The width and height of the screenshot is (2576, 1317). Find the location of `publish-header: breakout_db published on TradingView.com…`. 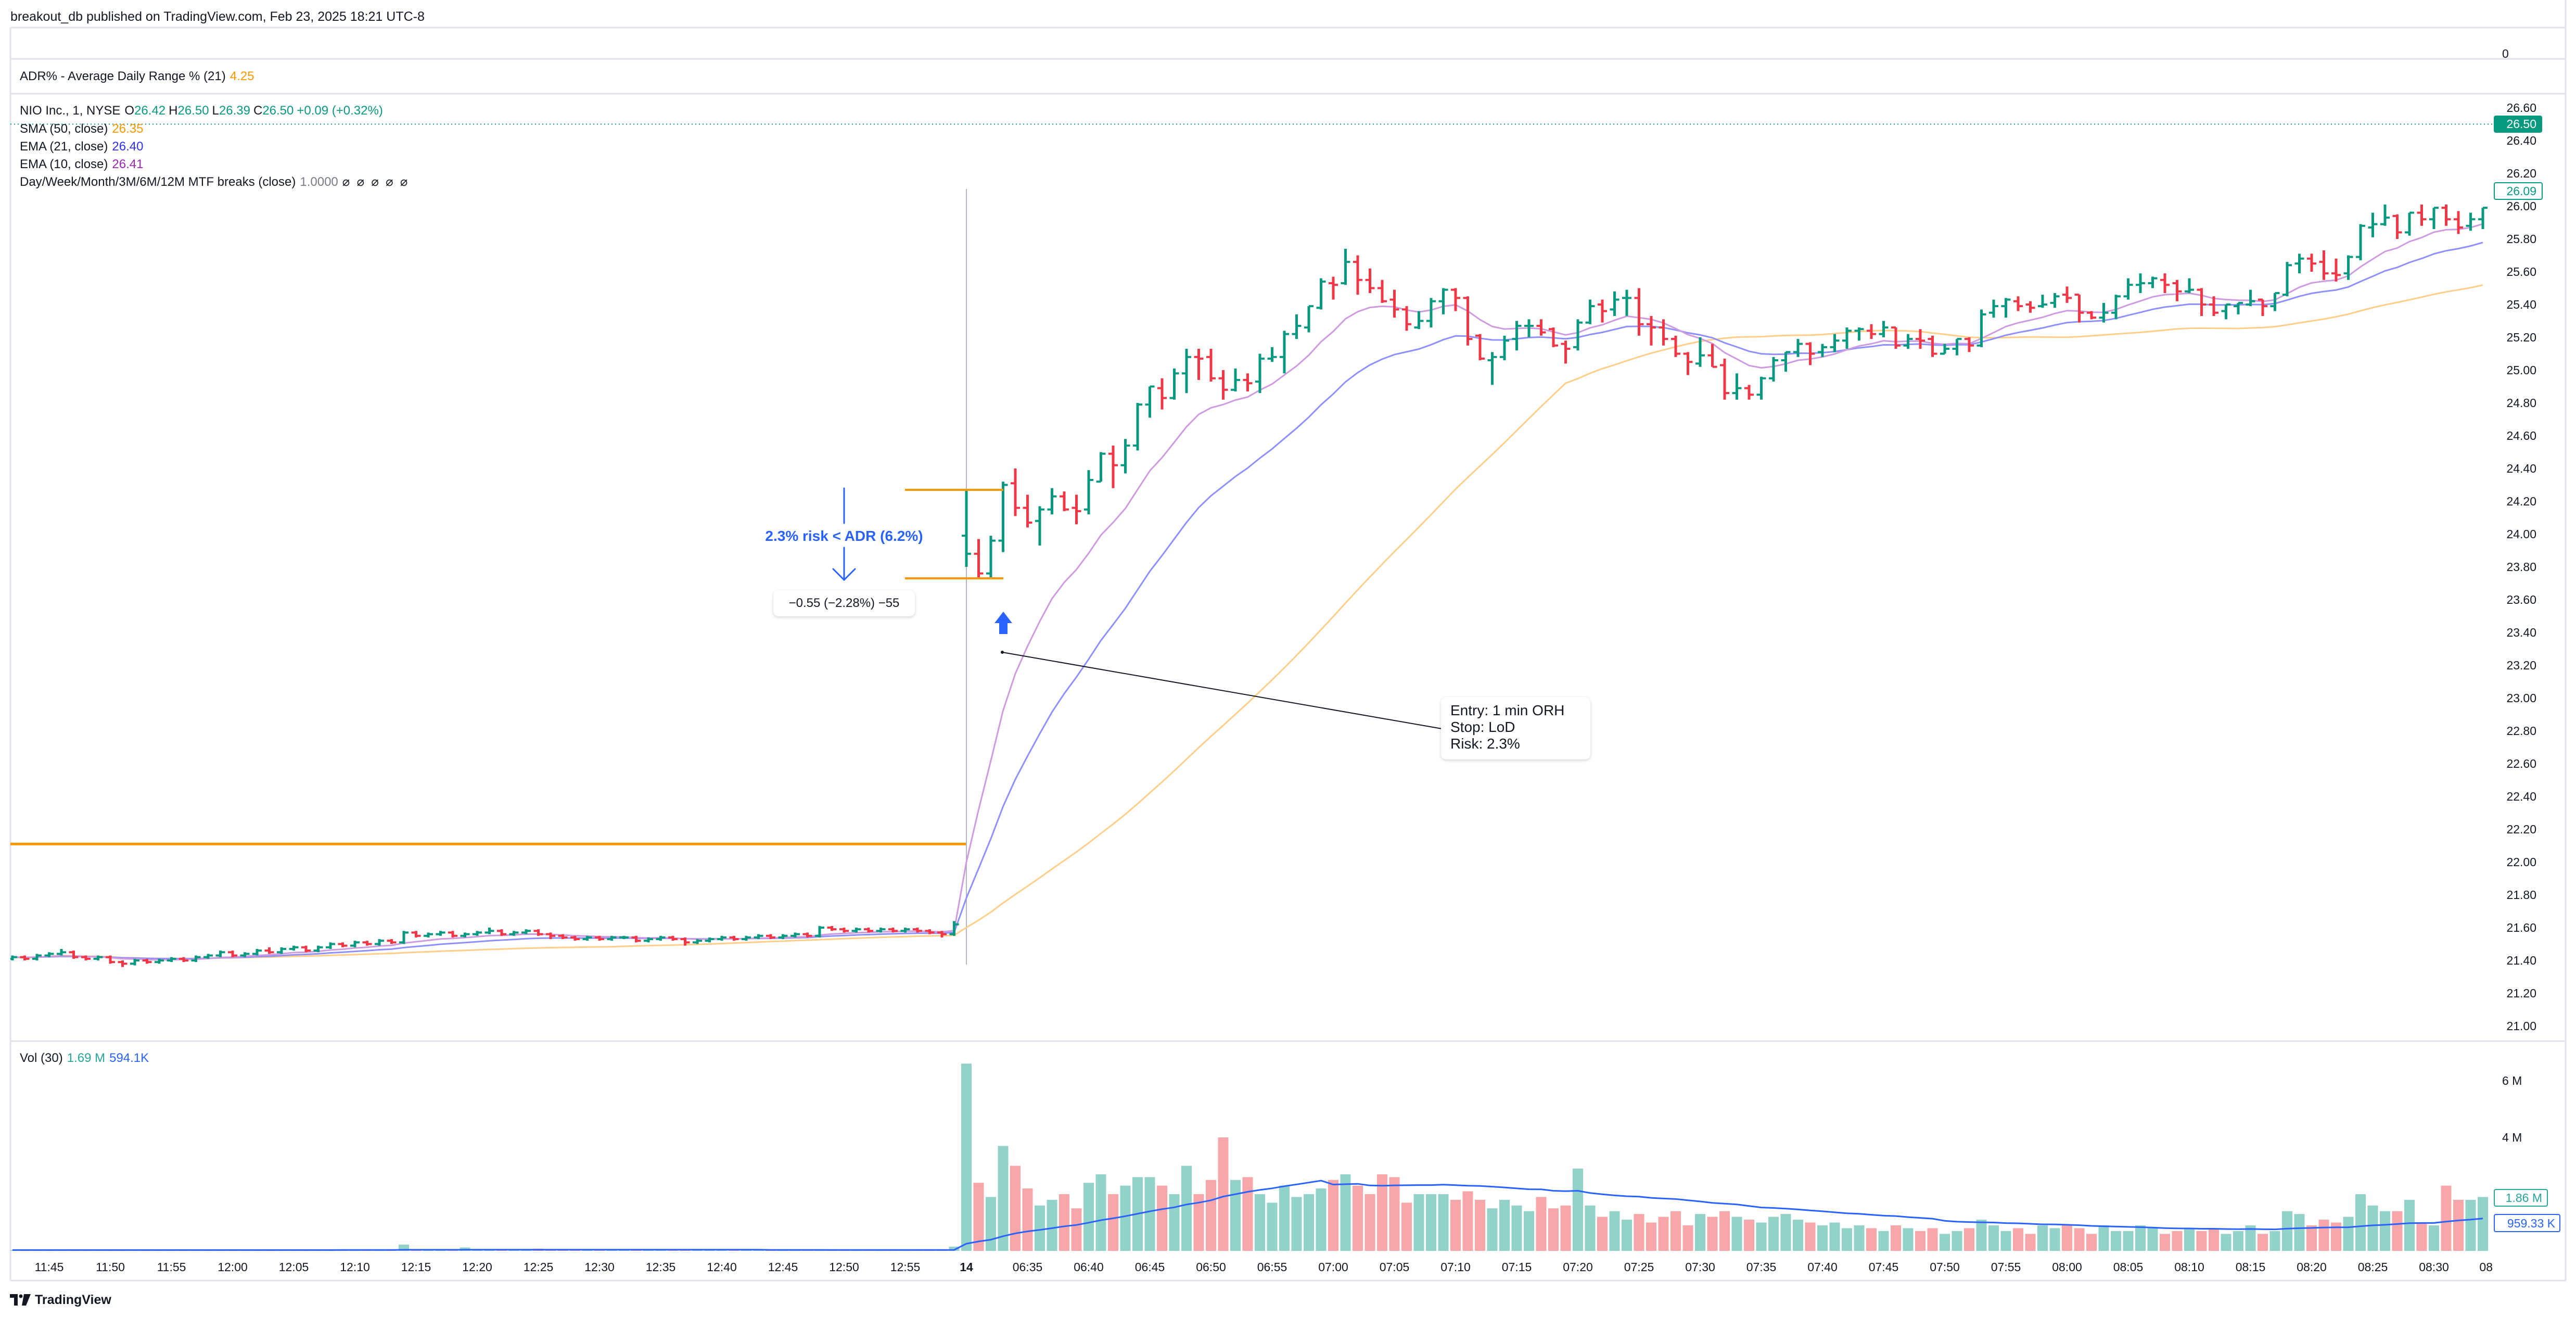

publish-header: breakout_db published on TradingView.com… is located at coordinates (217, 16).